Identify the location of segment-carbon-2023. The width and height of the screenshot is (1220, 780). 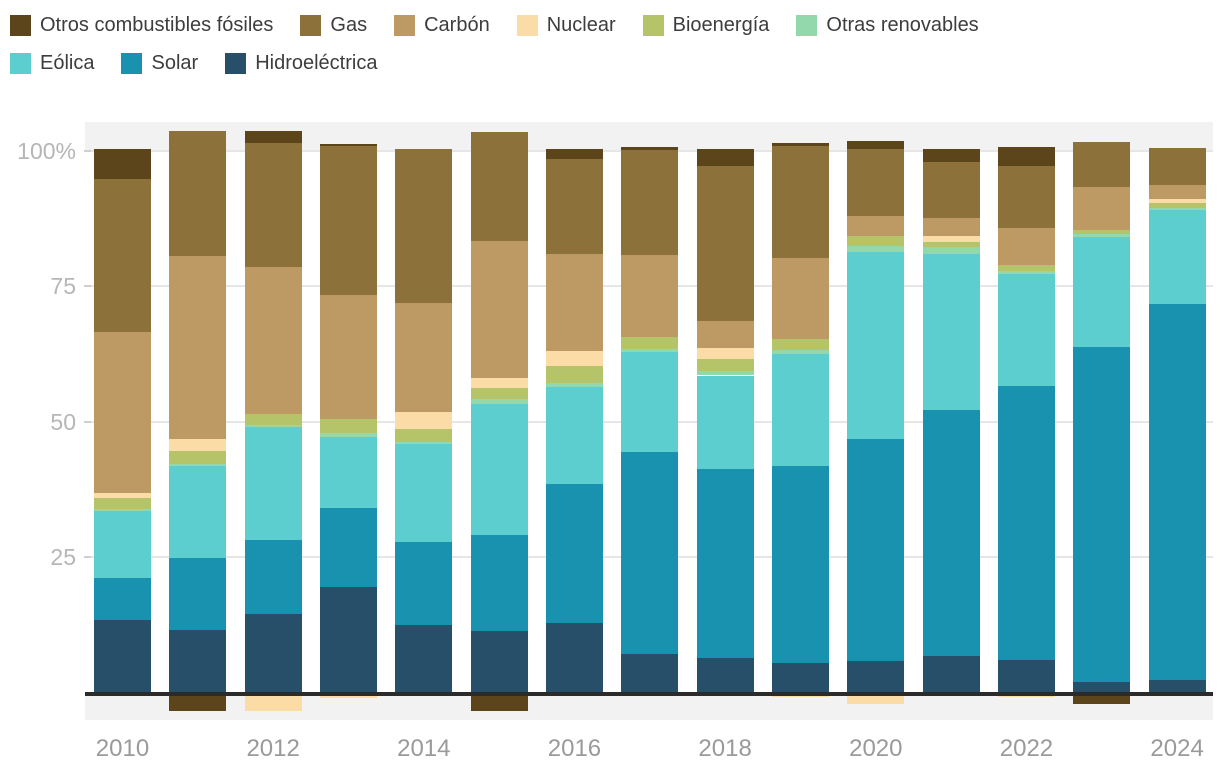
(1102, 208).